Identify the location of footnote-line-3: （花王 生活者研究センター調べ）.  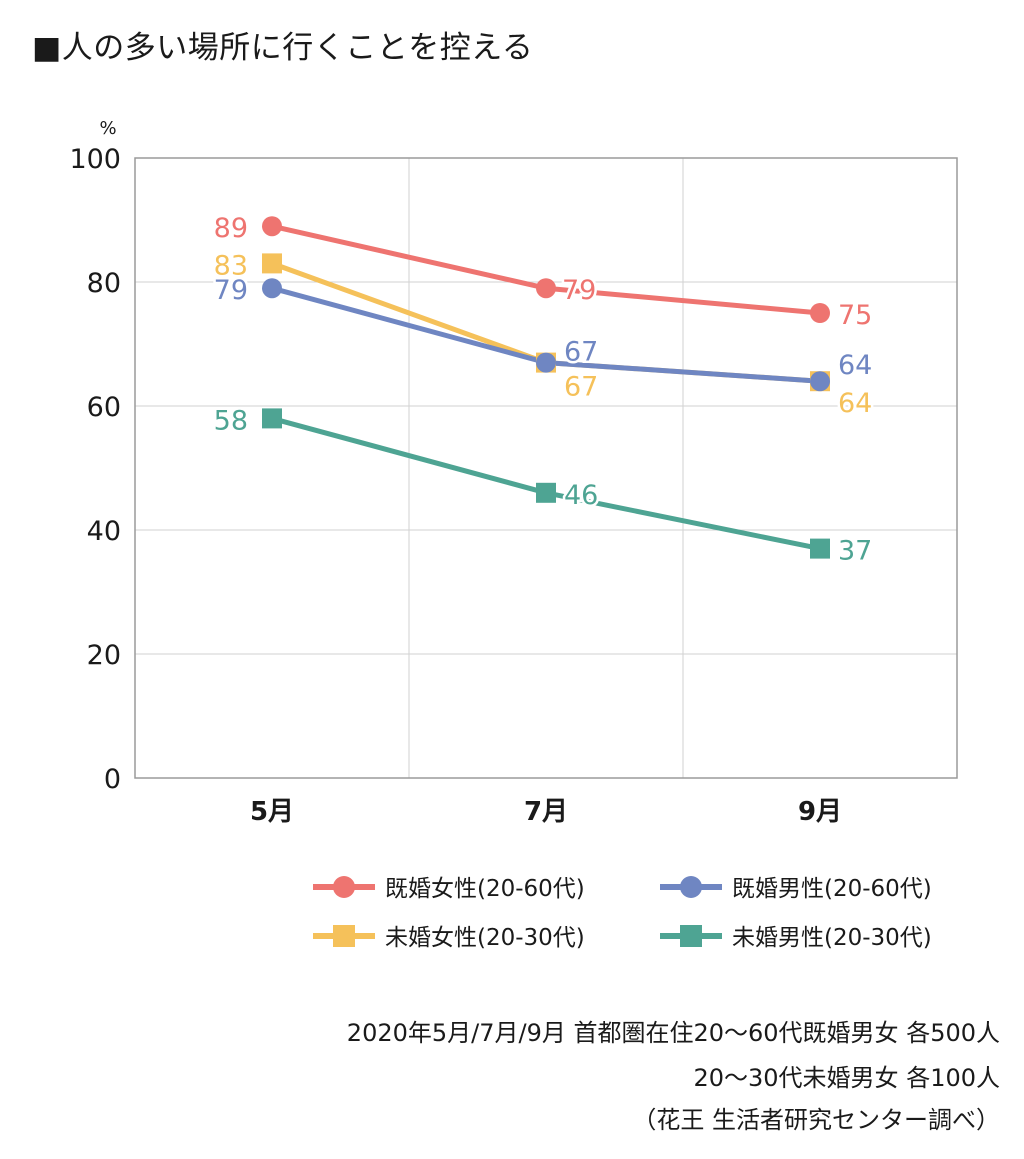
(816, 1120).